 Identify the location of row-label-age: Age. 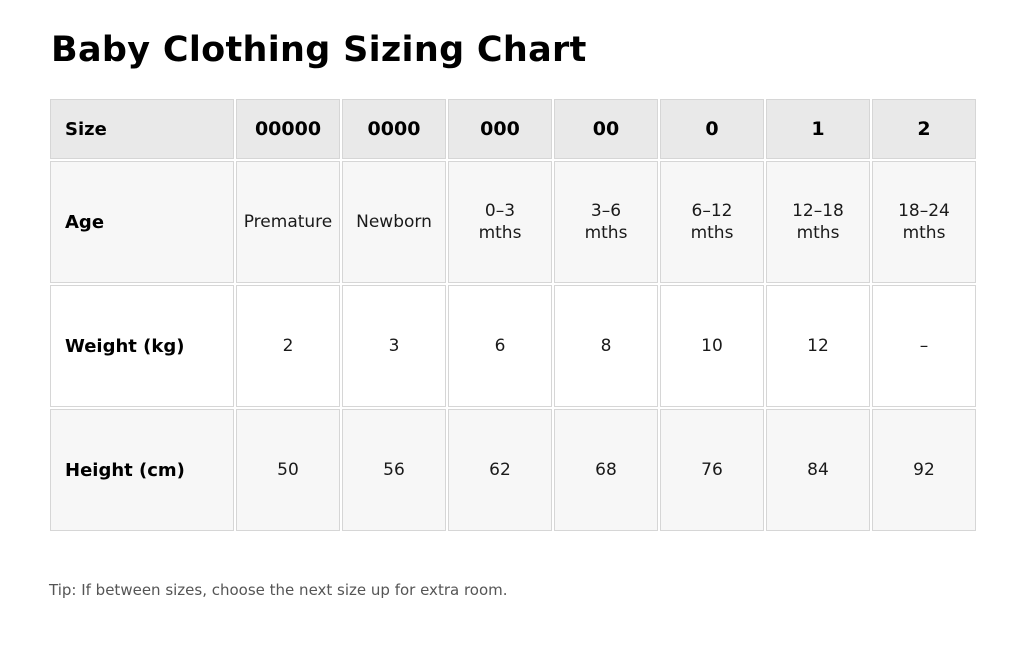
(142, 222).